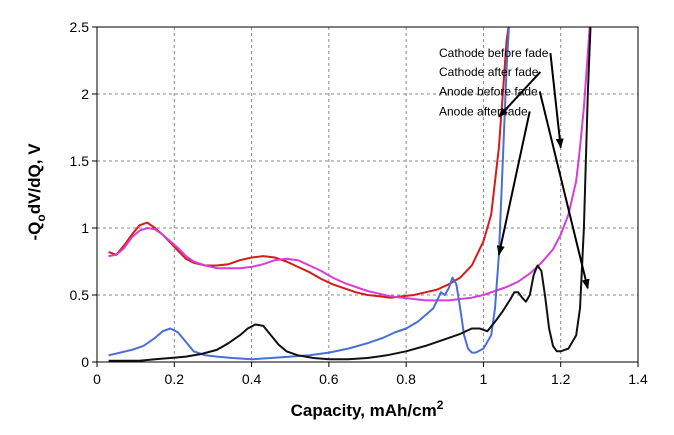  What do you see at coordinates (41, 217) in the screenshot?
I see `y-axis-title-subscript: o` at bounding box center [41, 217].